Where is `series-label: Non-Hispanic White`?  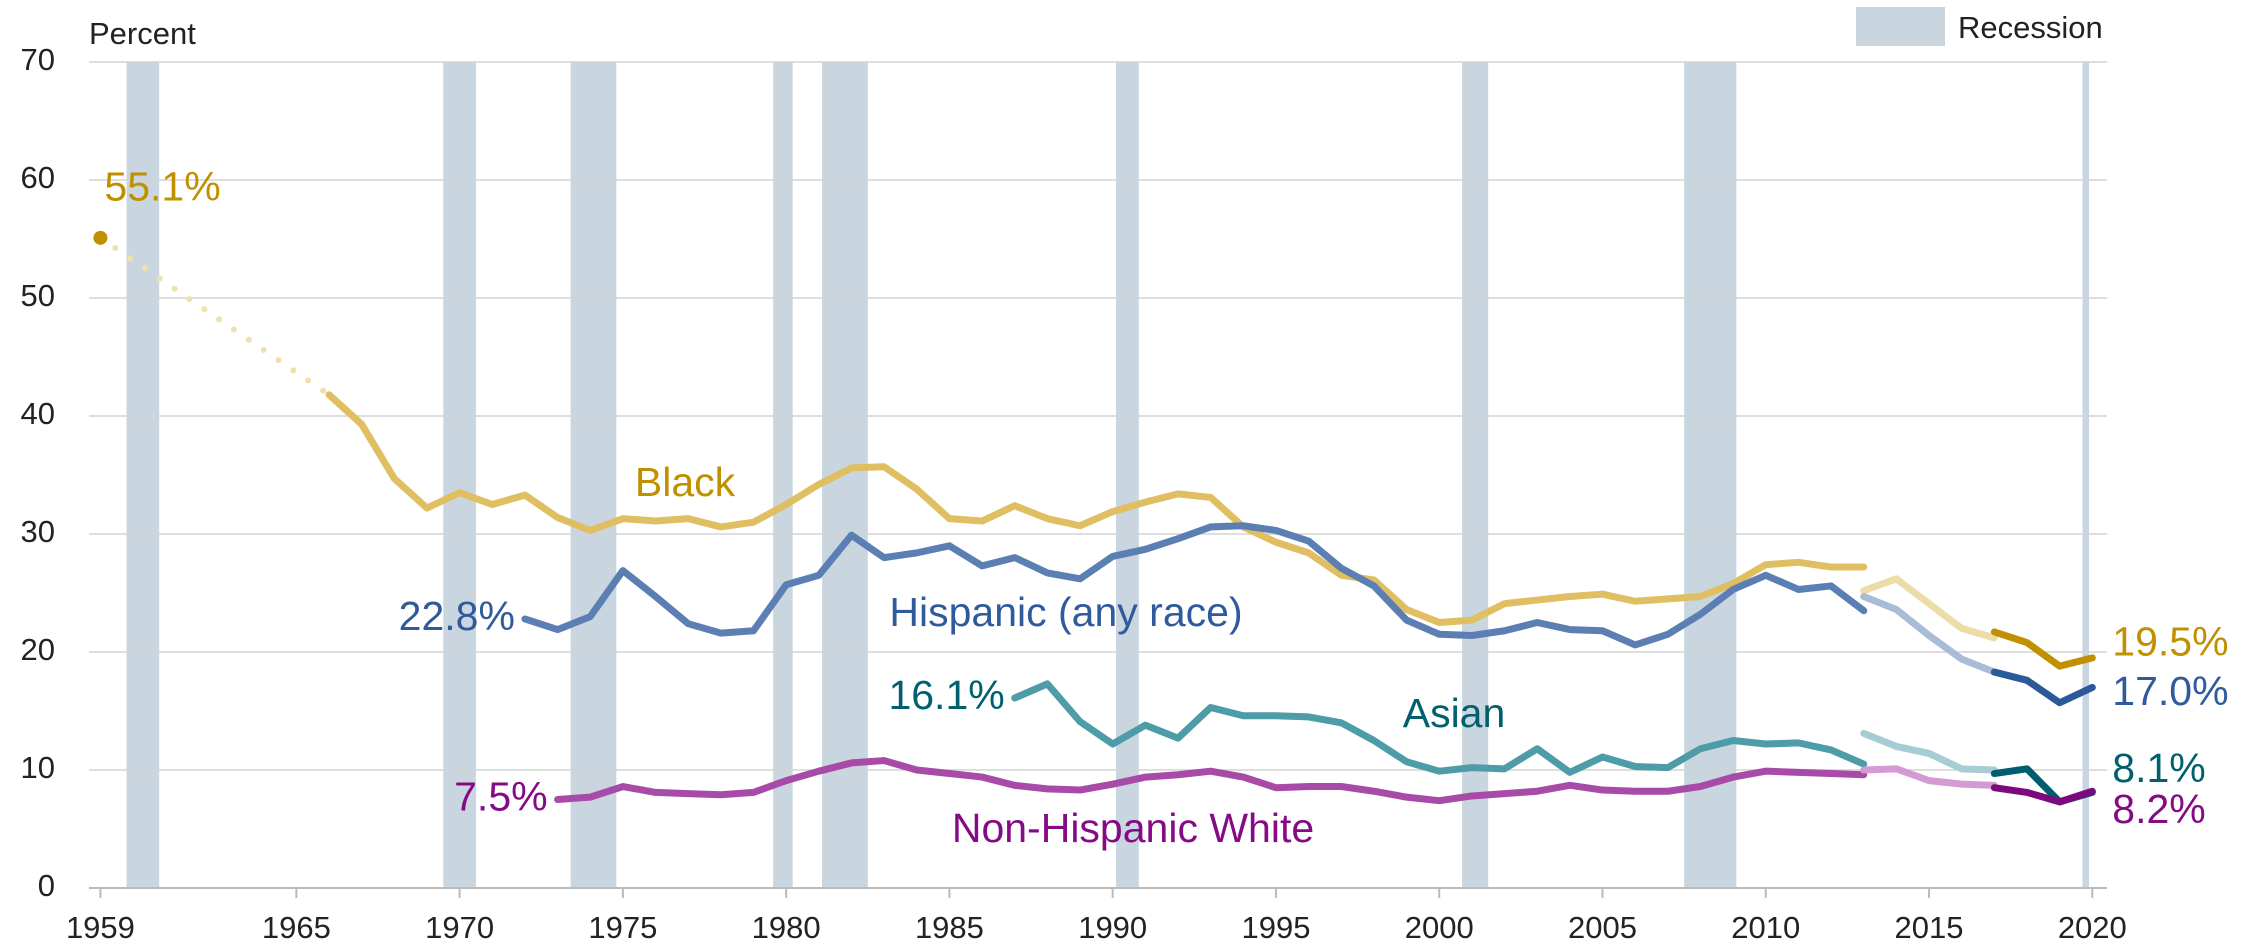 series-label: Non-Hispanic White is located at coordinates (1133, 828).